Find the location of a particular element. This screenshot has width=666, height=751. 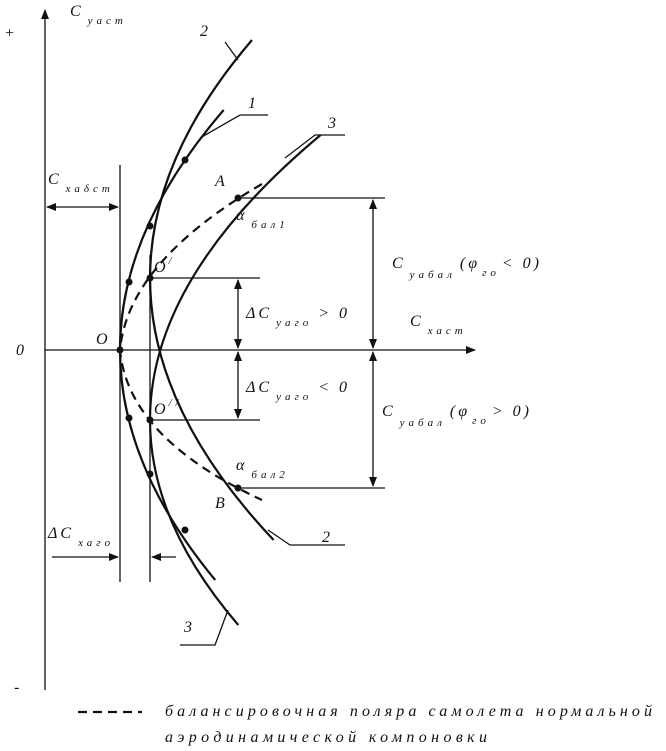

sub: хаδст is located at coordinates (89, 189).